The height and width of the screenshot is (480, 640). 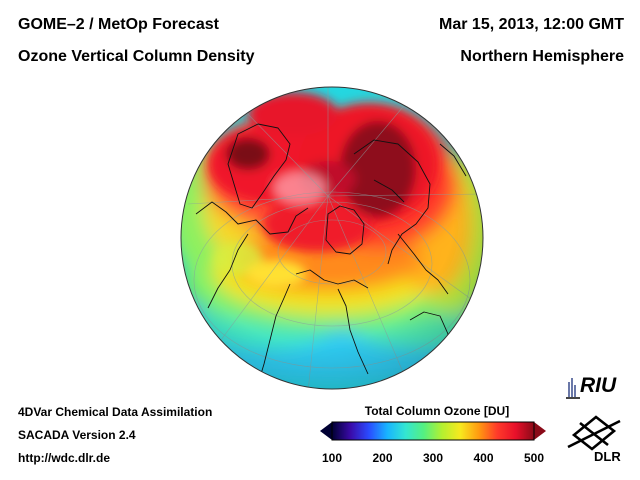 I want to click on colorbar-title: Total Column Ozone [DU], so click(x=437, y=411).